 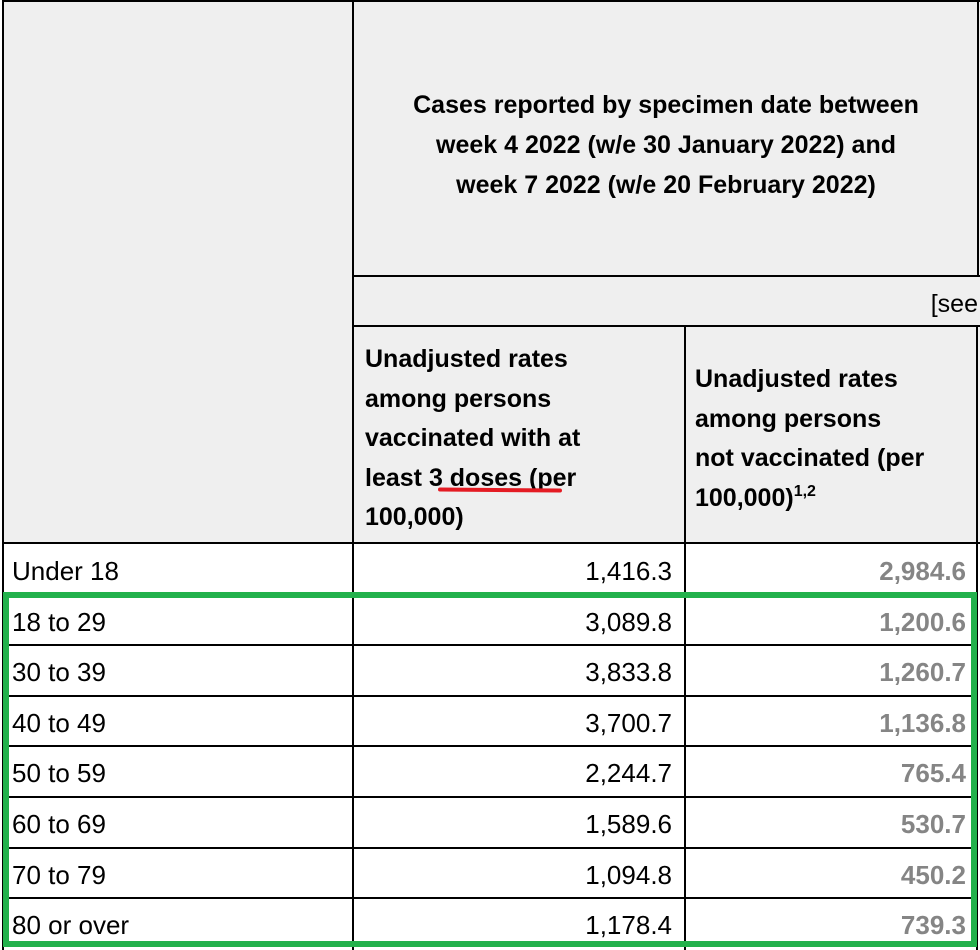 What do you see at coordinates (666, 185) in the screenshot?
I see `title-line: week 7 2022 (w/e 20 February 2022)` at bounding box center [666, 185].